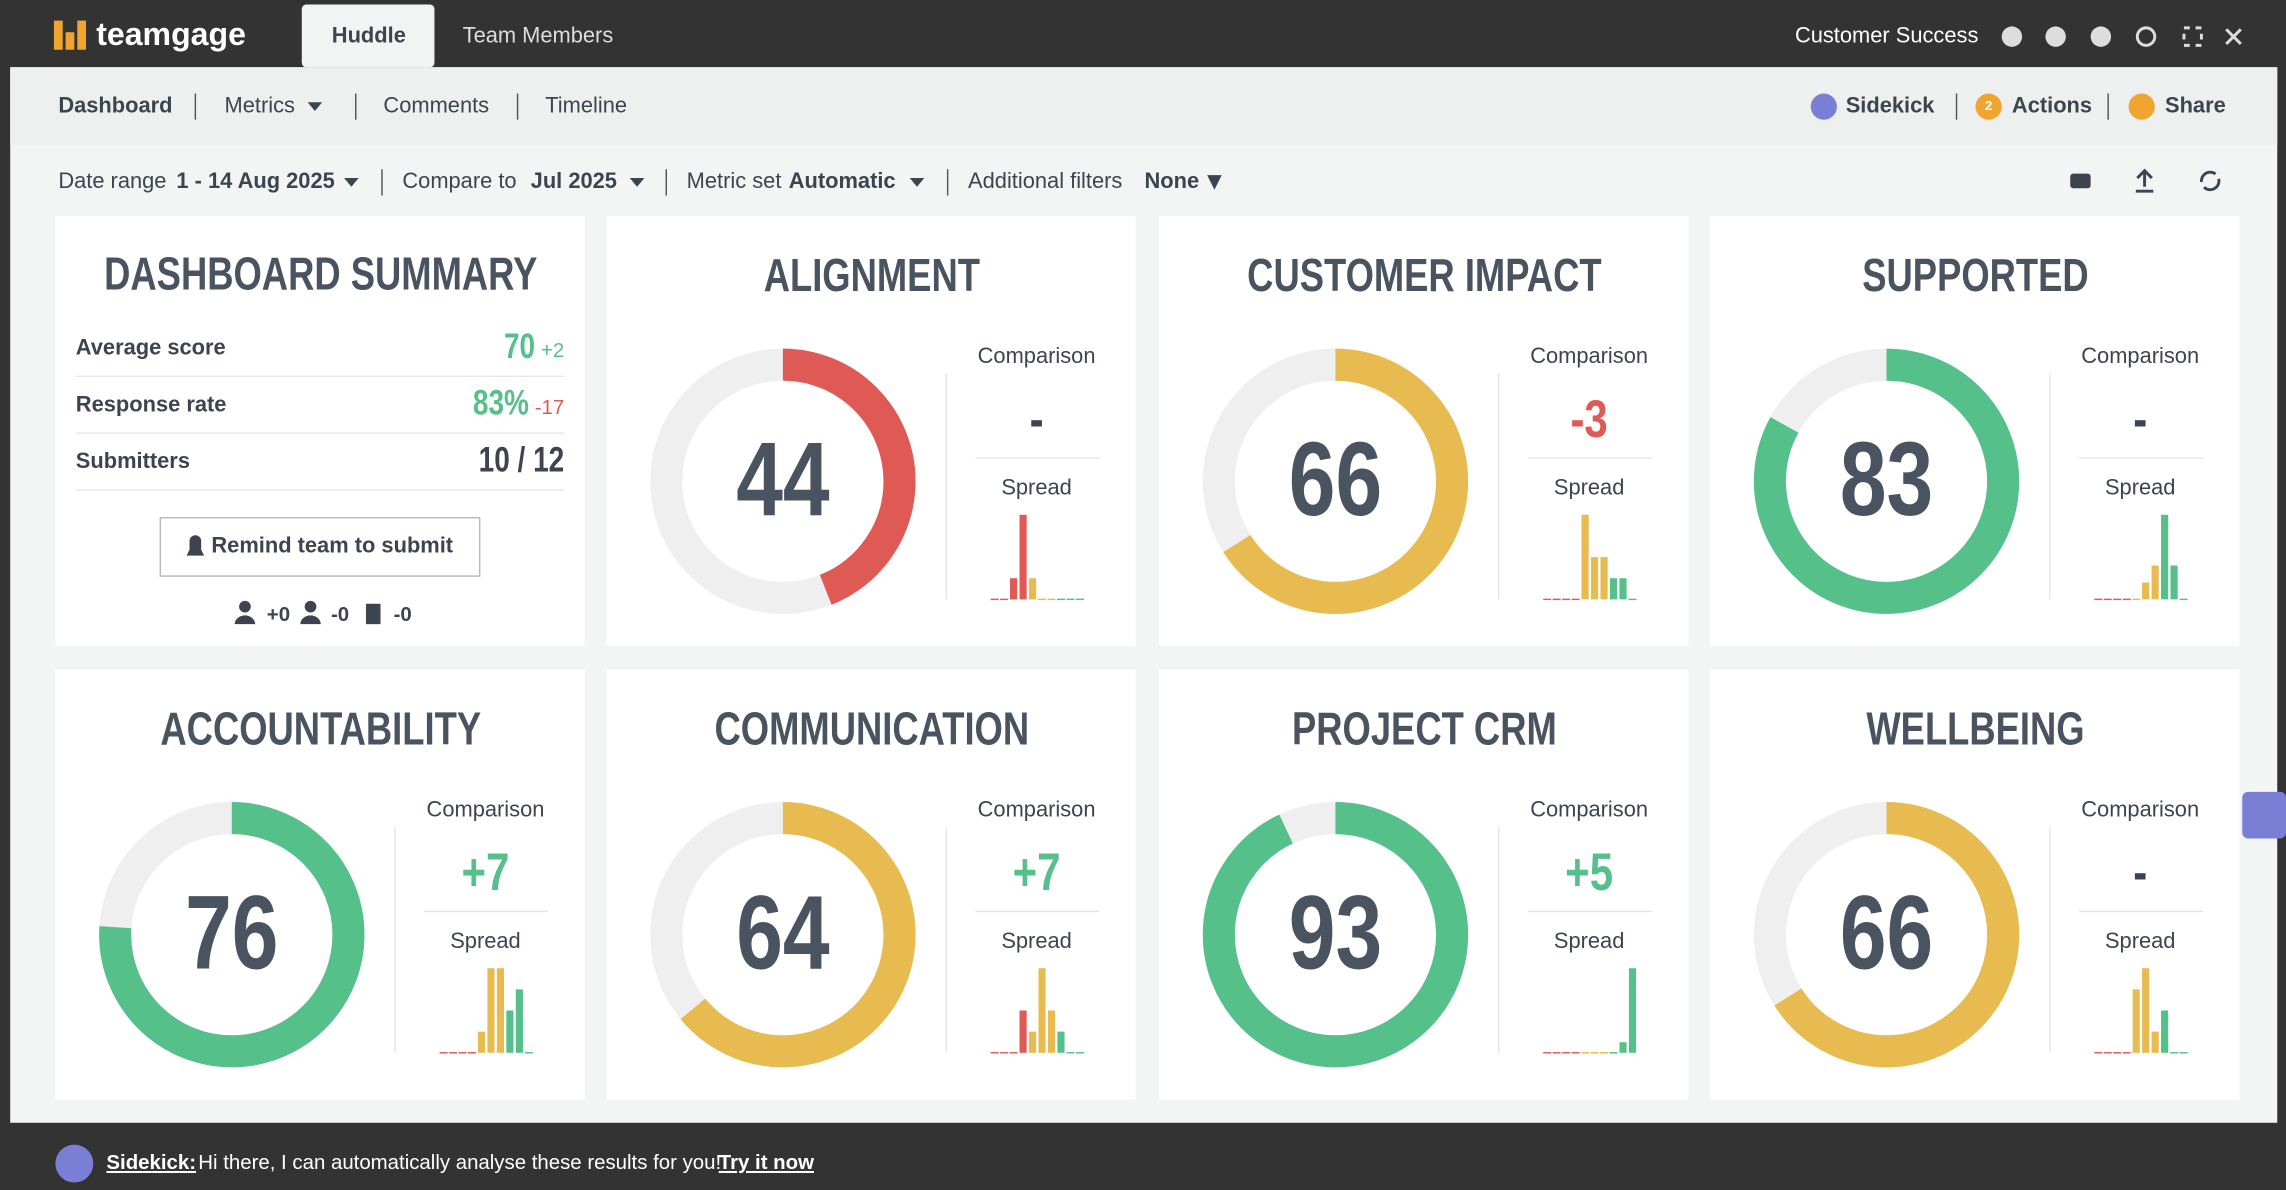  Describe the element at coordinates (872, 728) in the screenshot. I see `card-title-group: COMMUNICATION` at that location.